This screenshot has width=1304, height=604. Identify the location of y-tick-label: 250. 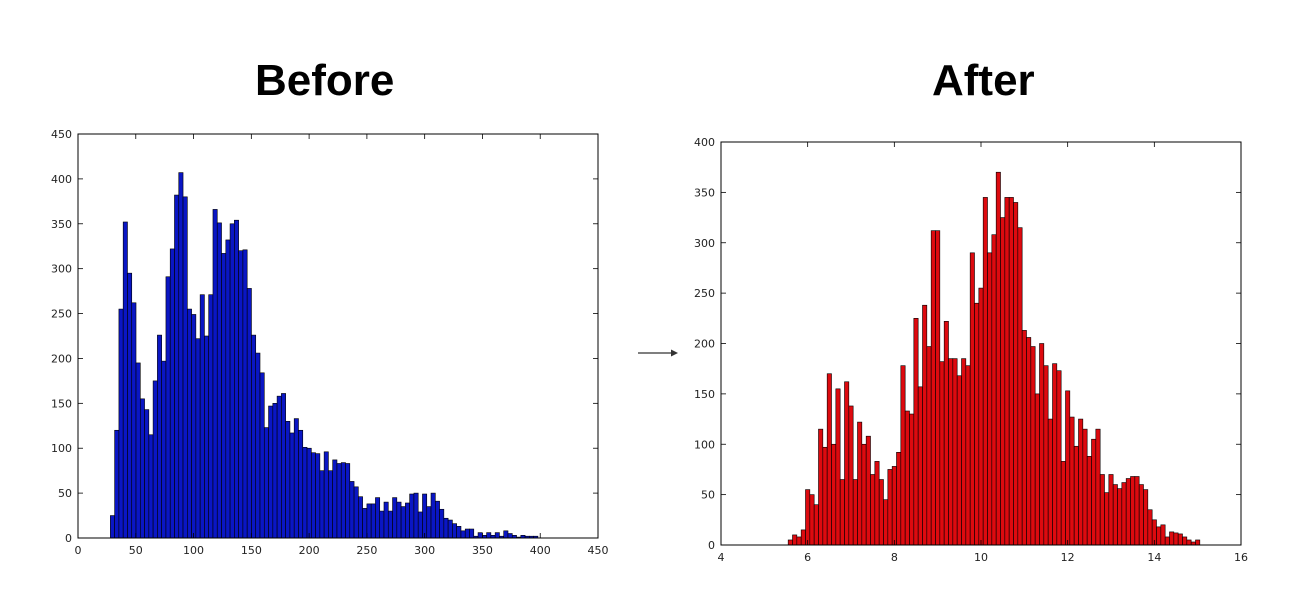
(61, 314).